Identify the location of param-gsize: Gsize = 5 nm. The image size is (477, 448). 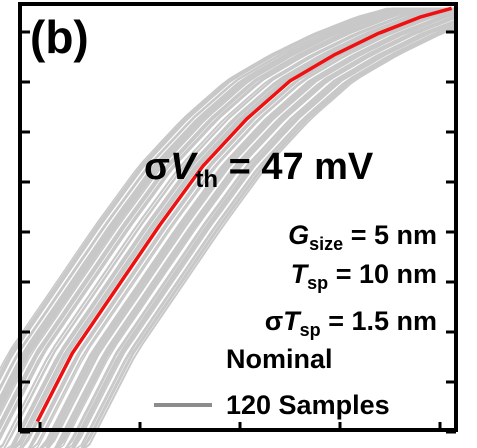
(362, 237).